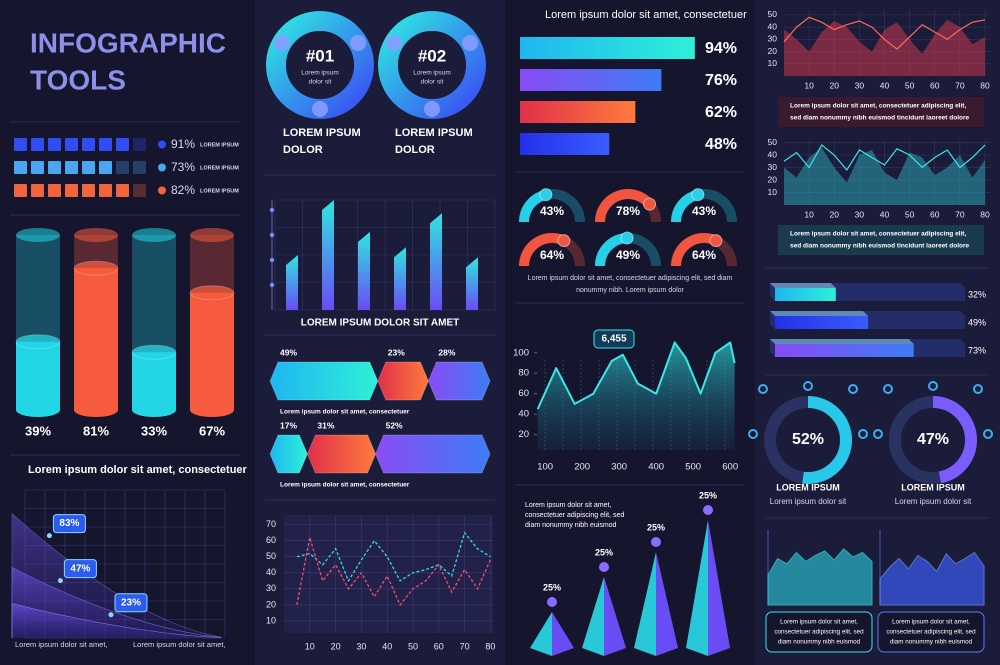 The height and width of the screenshot is (665, 1000). What do you see at coordinates (656, 467) in the screenshot?
I see `x-tick-label: 400` at bounding box center [656, 467].